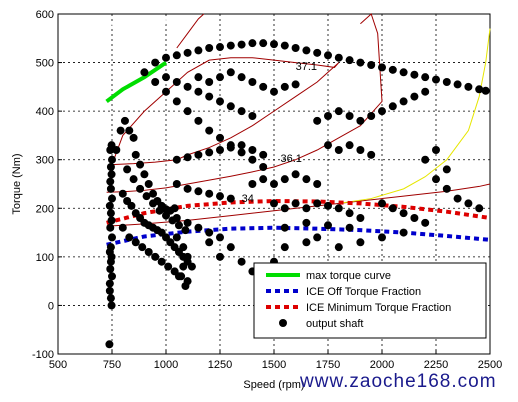 Image resolution: width=518 pixels, height=402 pixels. What do you see at coordinates (490, 365) in the screenshot?
I see `x-tick-label: 2500` at bounding box center [490, 365].